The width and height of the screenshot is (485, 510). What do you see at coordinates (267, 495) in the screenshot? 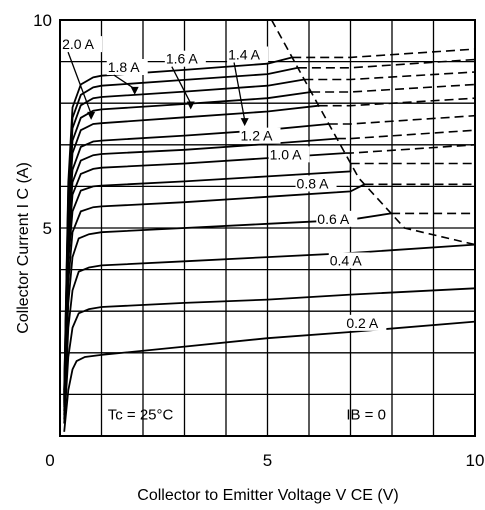
I see `x-axis-title: Collector to Emitter Voltage V CE (V)` at bounding box center [267, 495].